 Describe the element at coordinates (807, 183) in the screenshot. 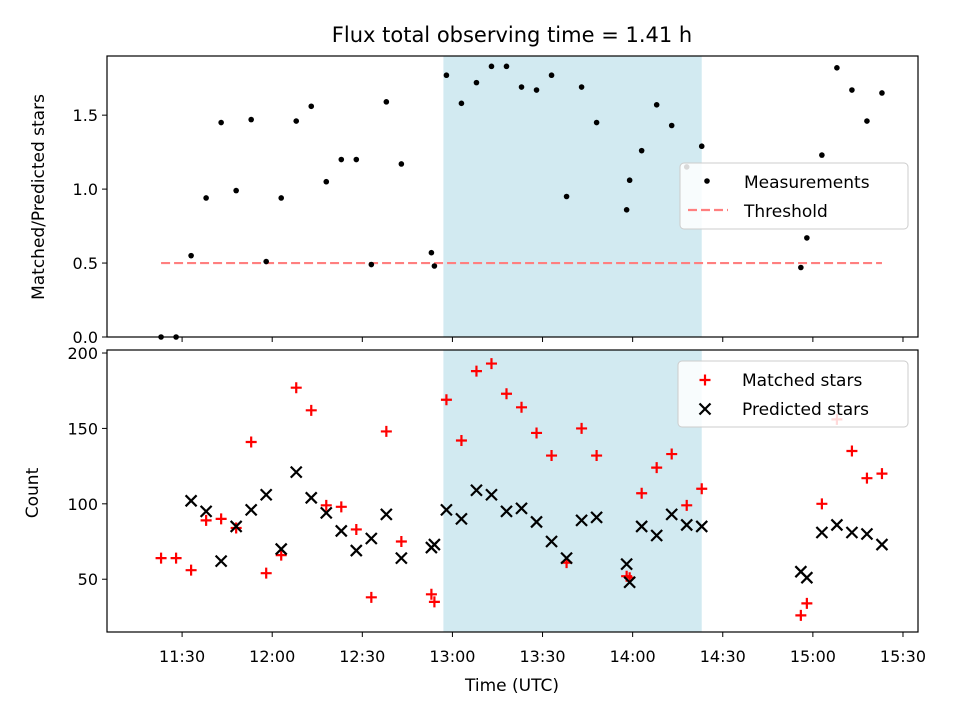

I see `top-legend-label: Measurements` at that location.